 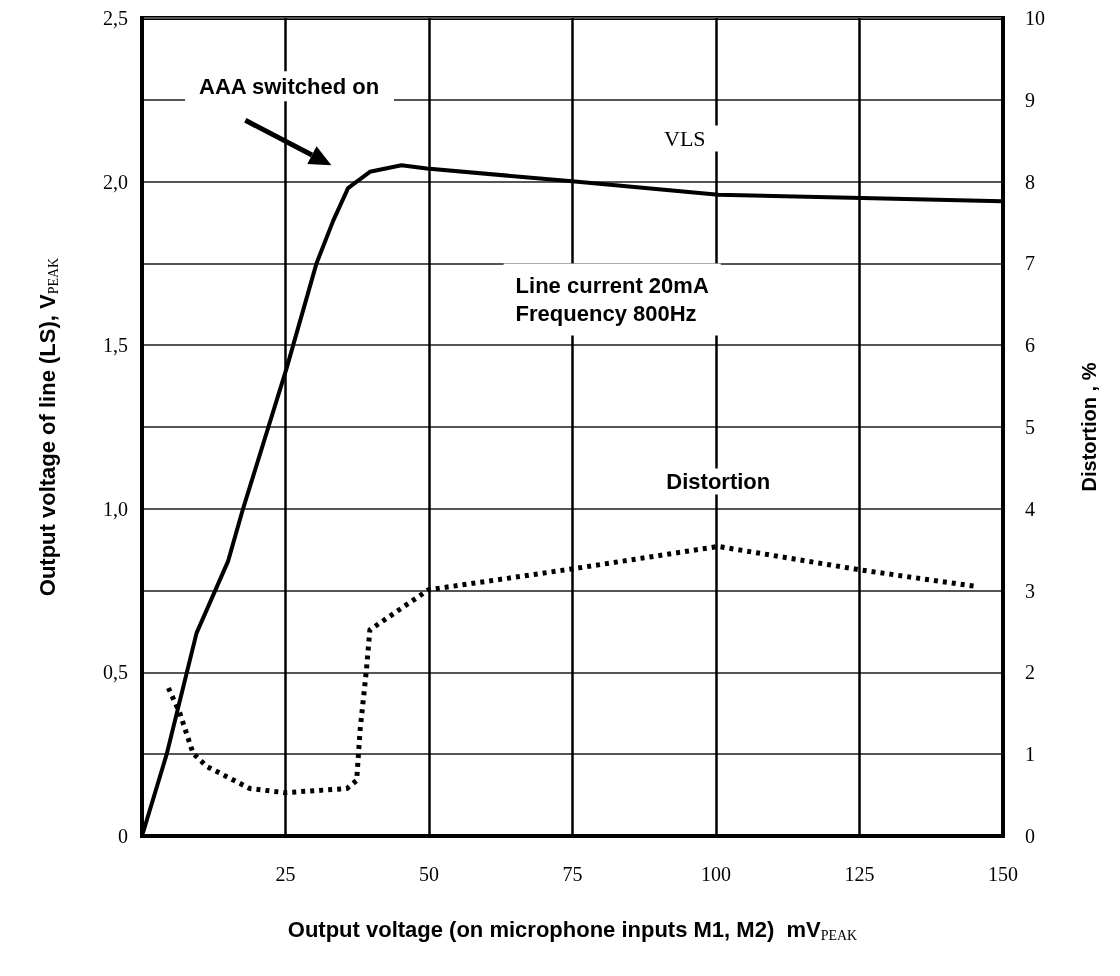 What do you see at coordinates (1030, 427) in the screenshot?
I see `y2-tick-label: 5` at bounding box center [1030, 427].